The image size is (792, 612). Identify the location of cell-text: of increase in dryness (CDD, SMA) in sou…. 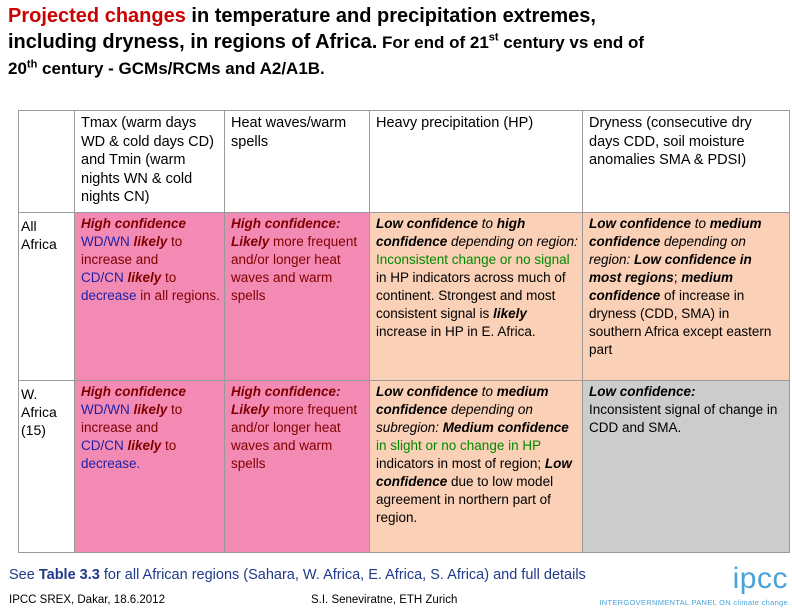
(680, 322).